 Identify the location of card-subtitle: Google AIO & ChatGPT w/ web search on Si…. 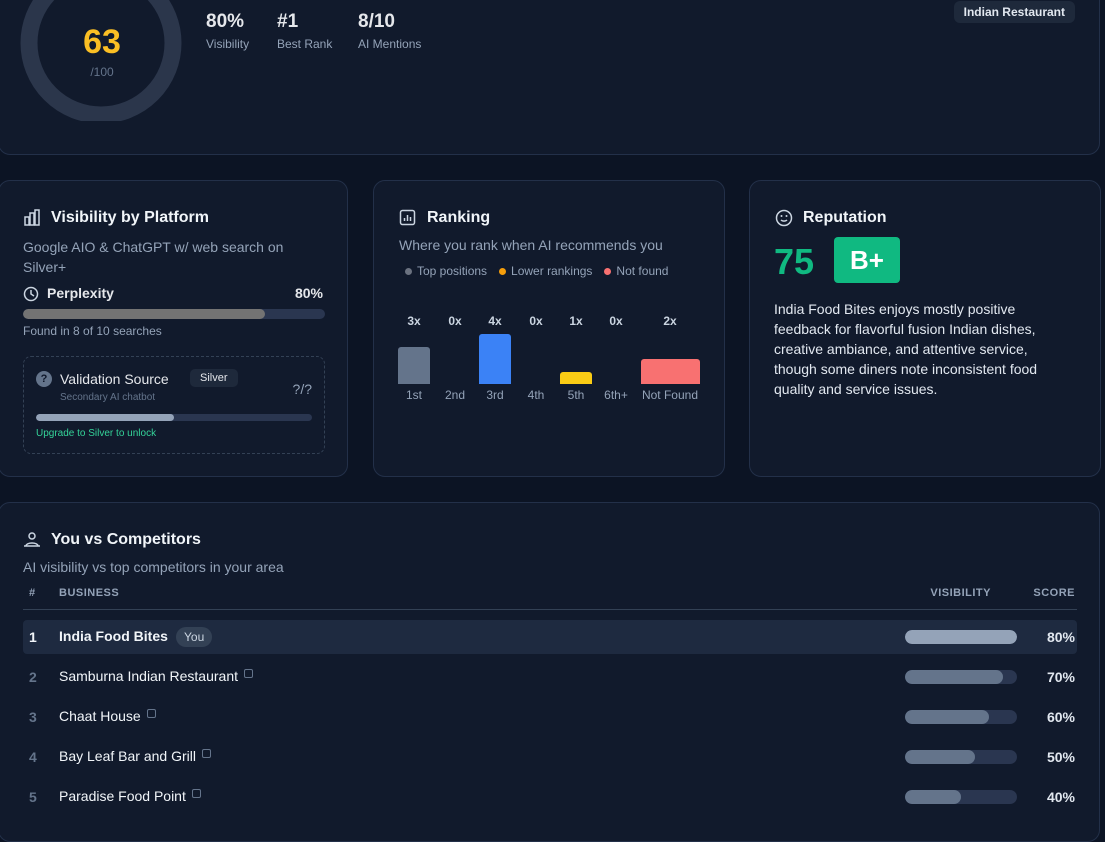
(153, 257).